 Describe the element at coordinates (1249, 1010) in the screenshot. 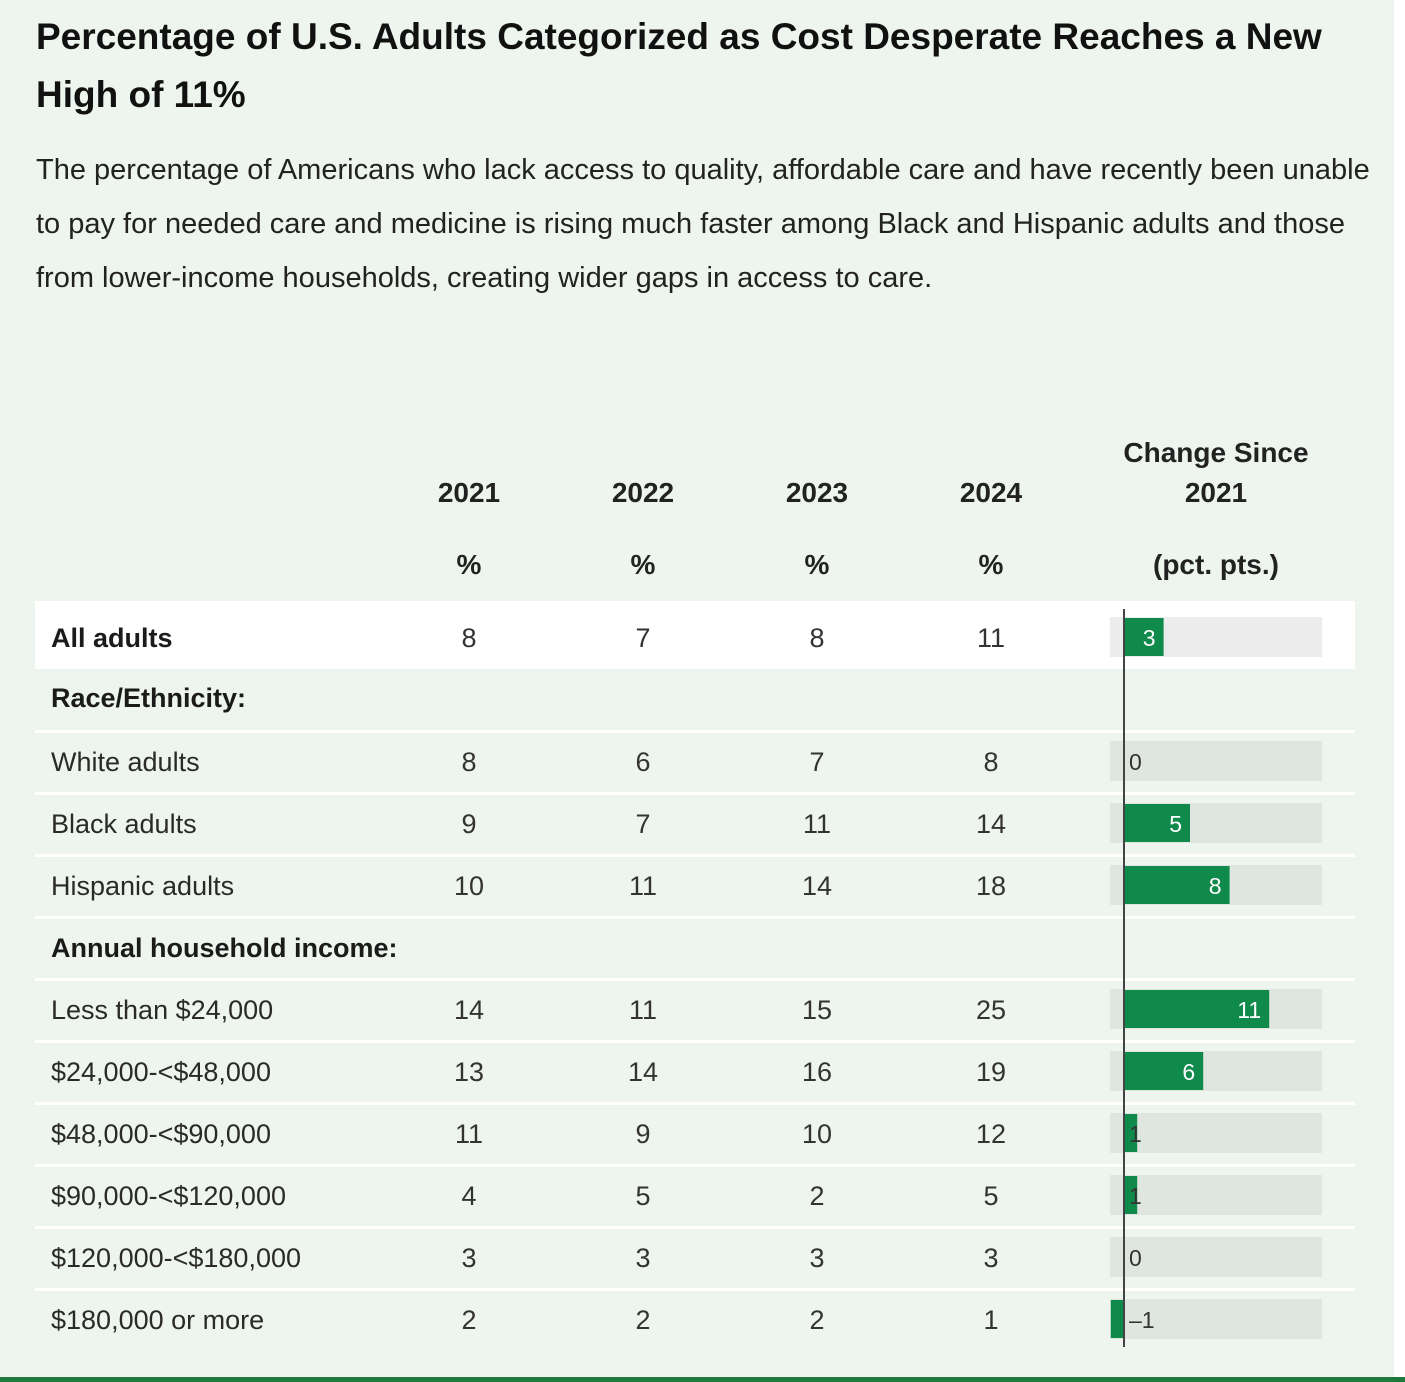

I see `change-data-label: 11` at that location.